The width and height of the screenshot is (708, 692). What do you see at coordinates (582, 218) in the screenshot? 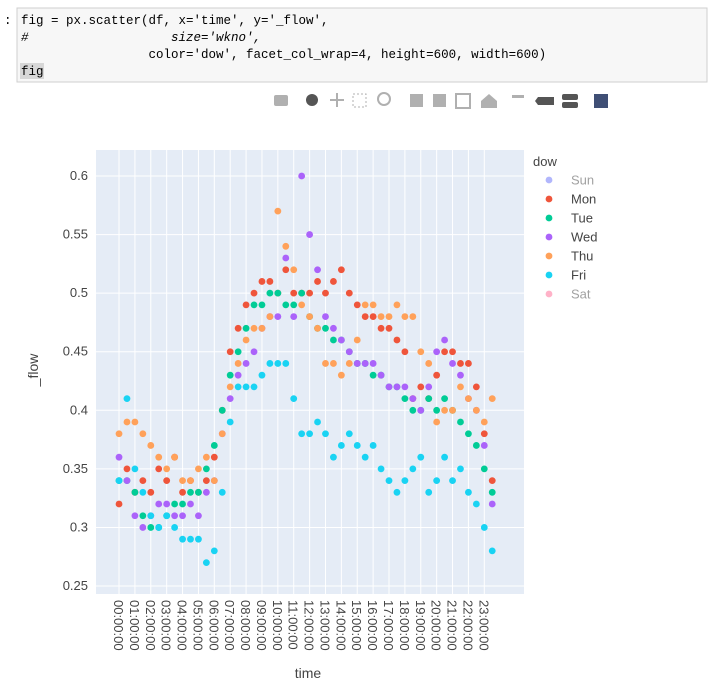
I see `legend-label: Tue` at bounding box center [582, 218].